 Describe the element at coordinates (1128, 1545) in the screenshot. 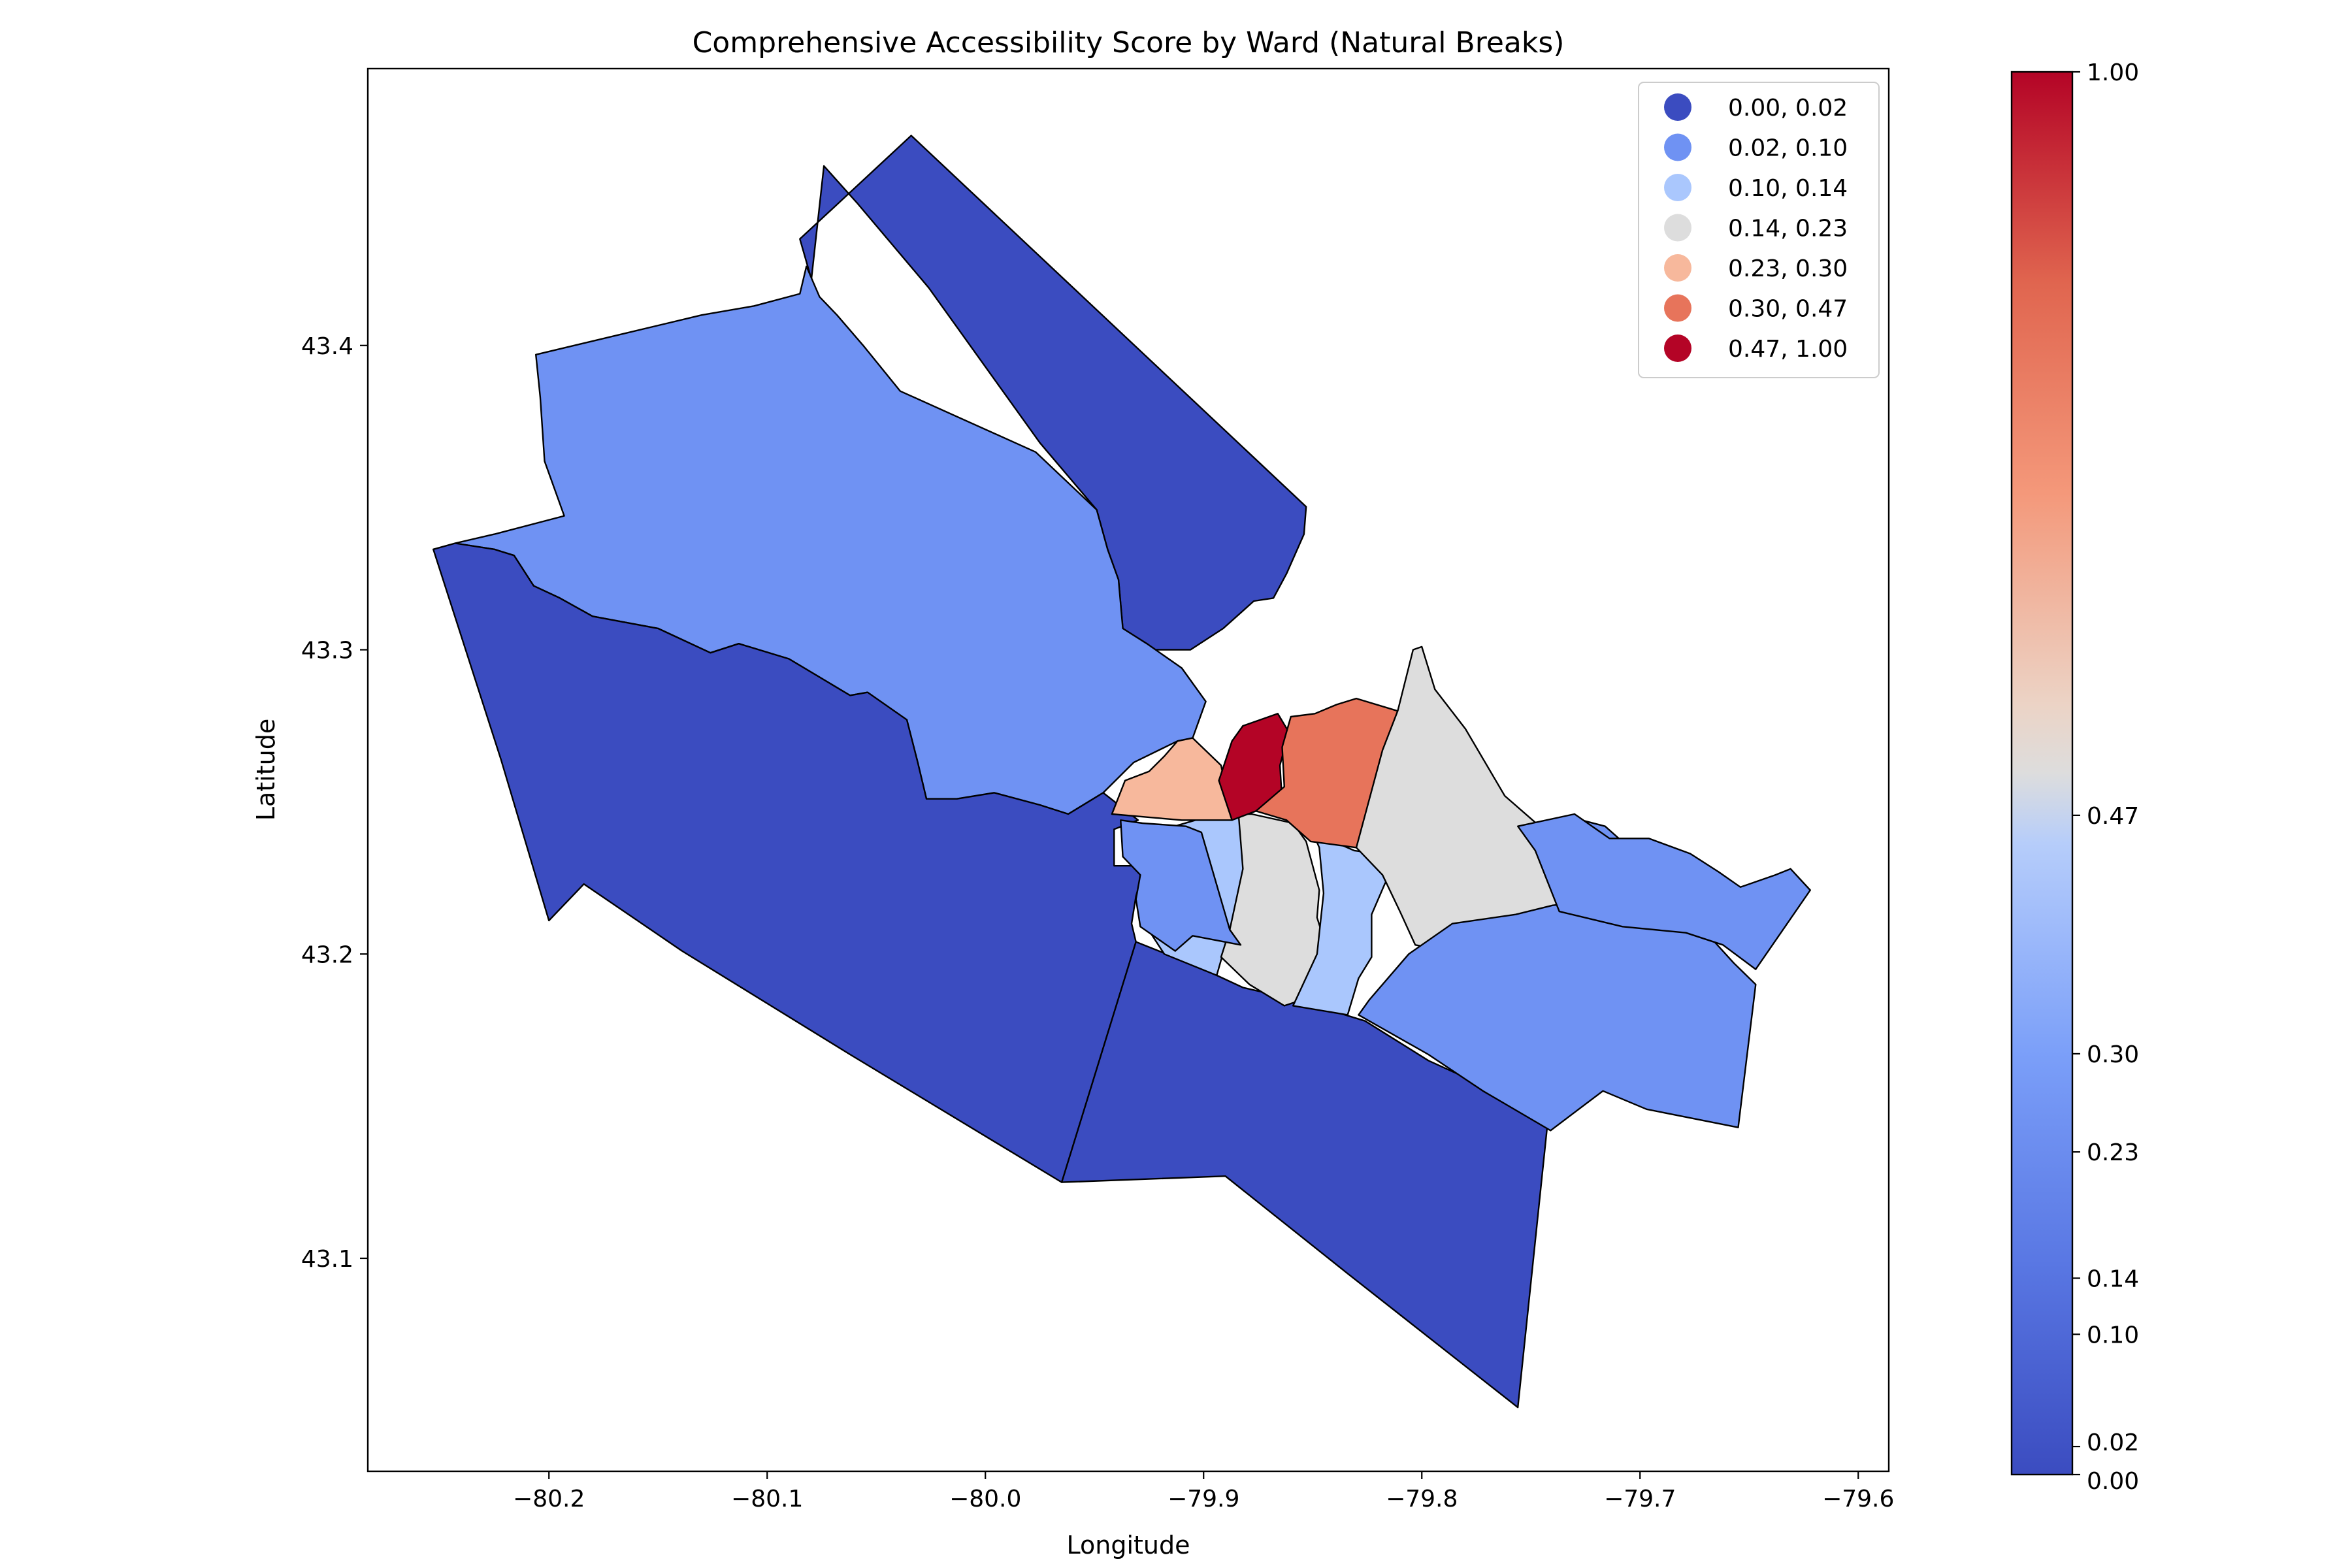

I see `x-axis-label: Longitude` at that location.